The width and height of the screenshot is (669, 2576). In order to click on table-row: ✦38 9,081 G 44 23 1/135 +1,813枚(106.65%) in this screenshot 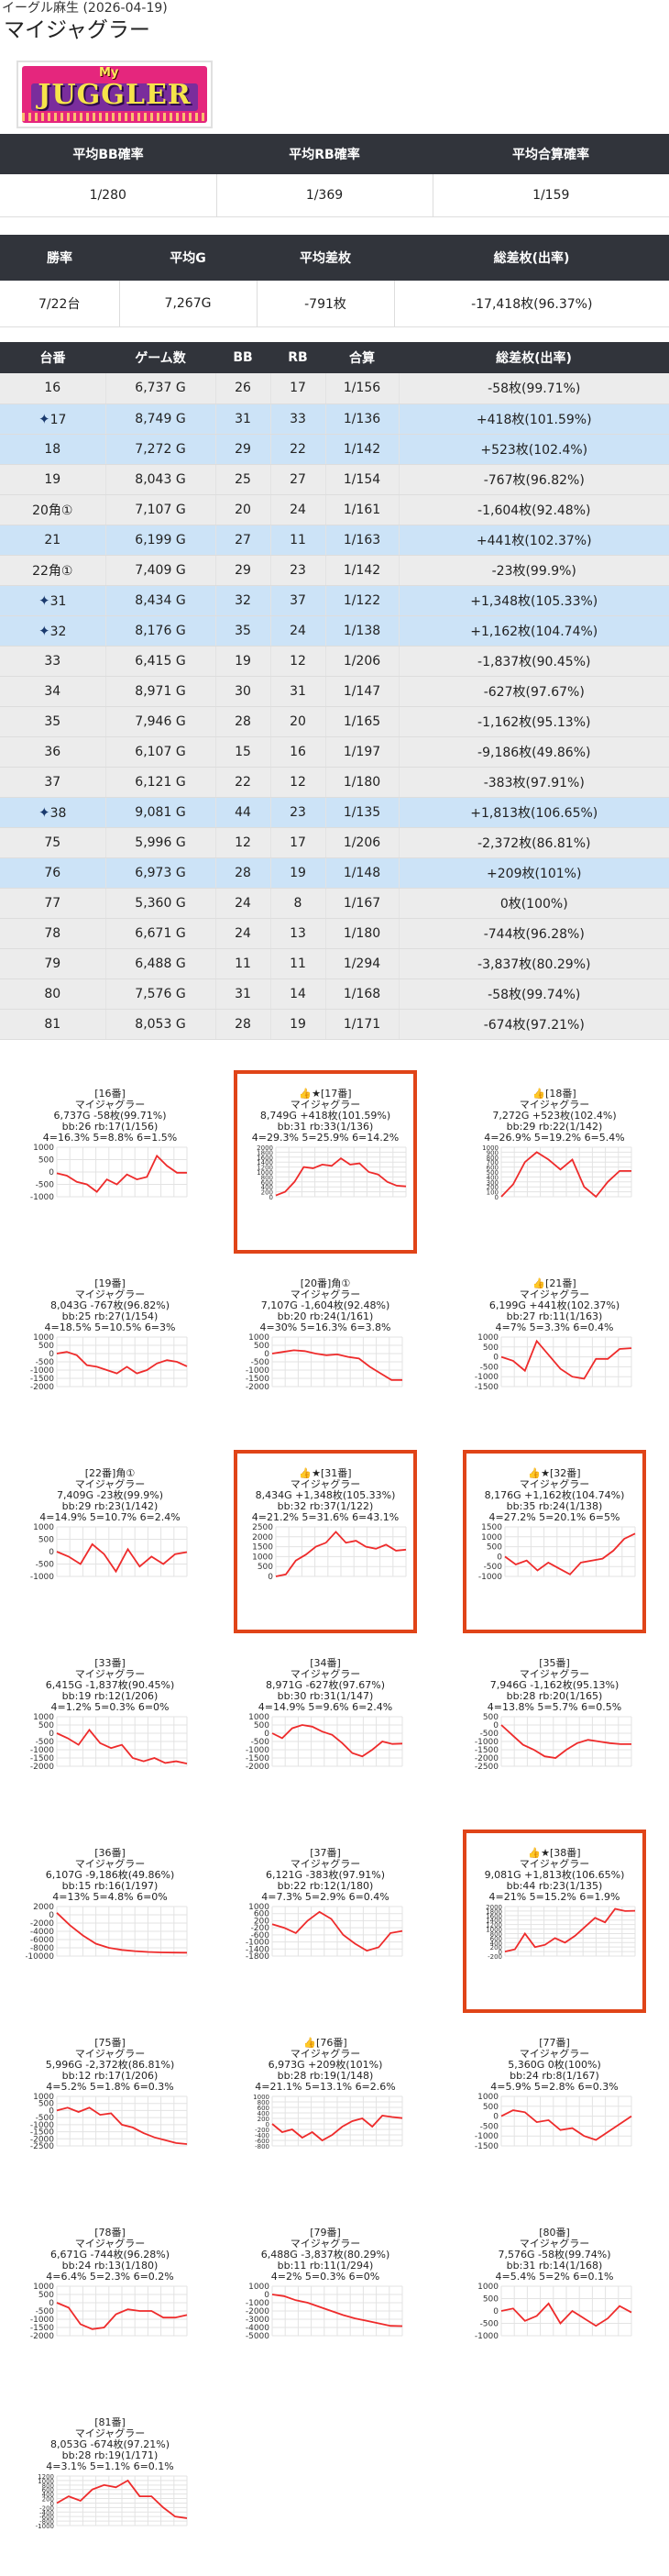, I will do `click(334, 812)`.